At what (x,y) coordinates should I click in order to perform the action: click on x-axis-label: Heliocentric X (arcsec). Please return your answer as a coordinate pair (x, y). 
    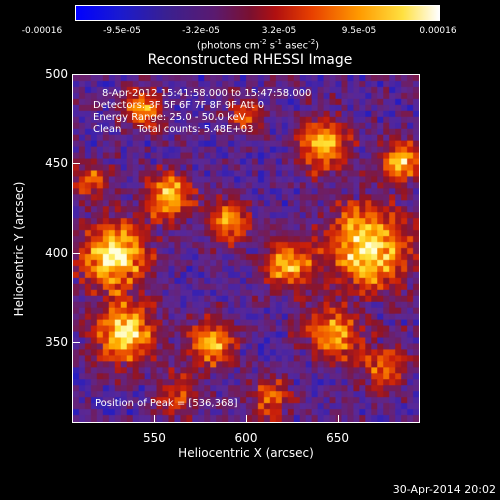
    Looking at the image, I should click on (246, 453).